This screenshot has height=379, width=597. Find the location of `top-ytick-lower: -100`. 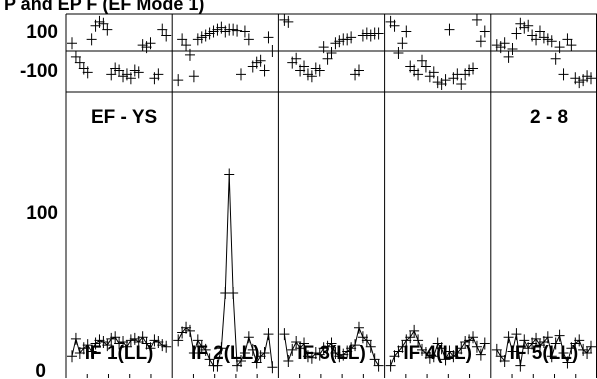

top-ytick-lower: -100 is located at coordinates (39, 71).